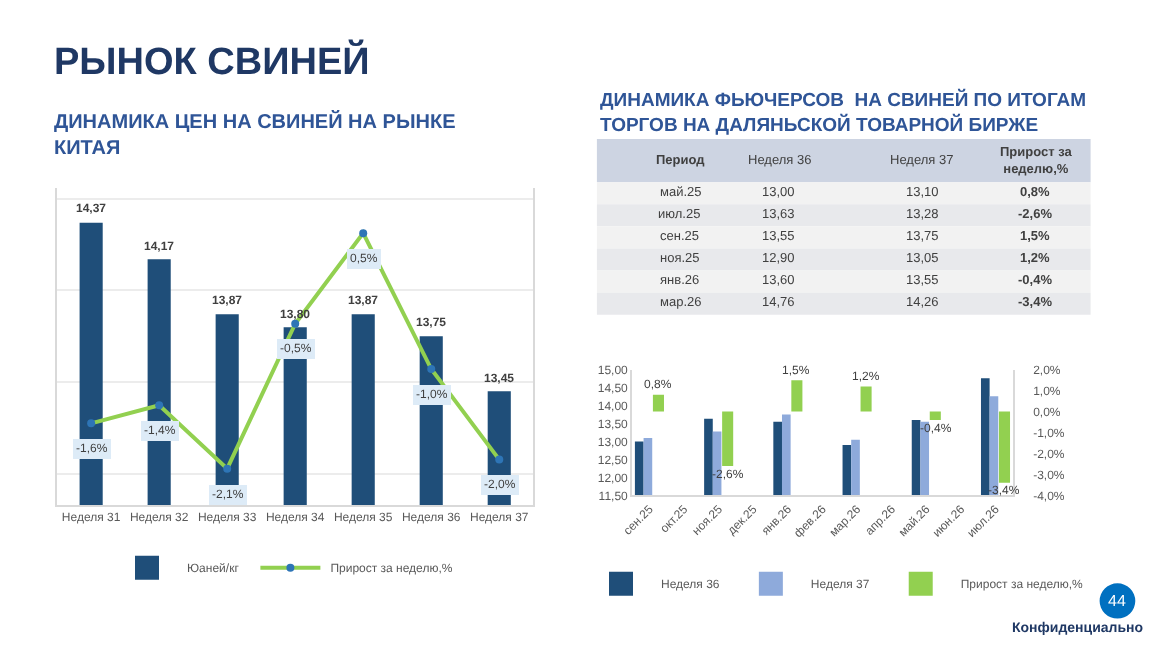 This screenshot has width=1160, height=652. Describe the element at coordinates (1117, 601) in the screenshot. I see `text: 44` at that location.